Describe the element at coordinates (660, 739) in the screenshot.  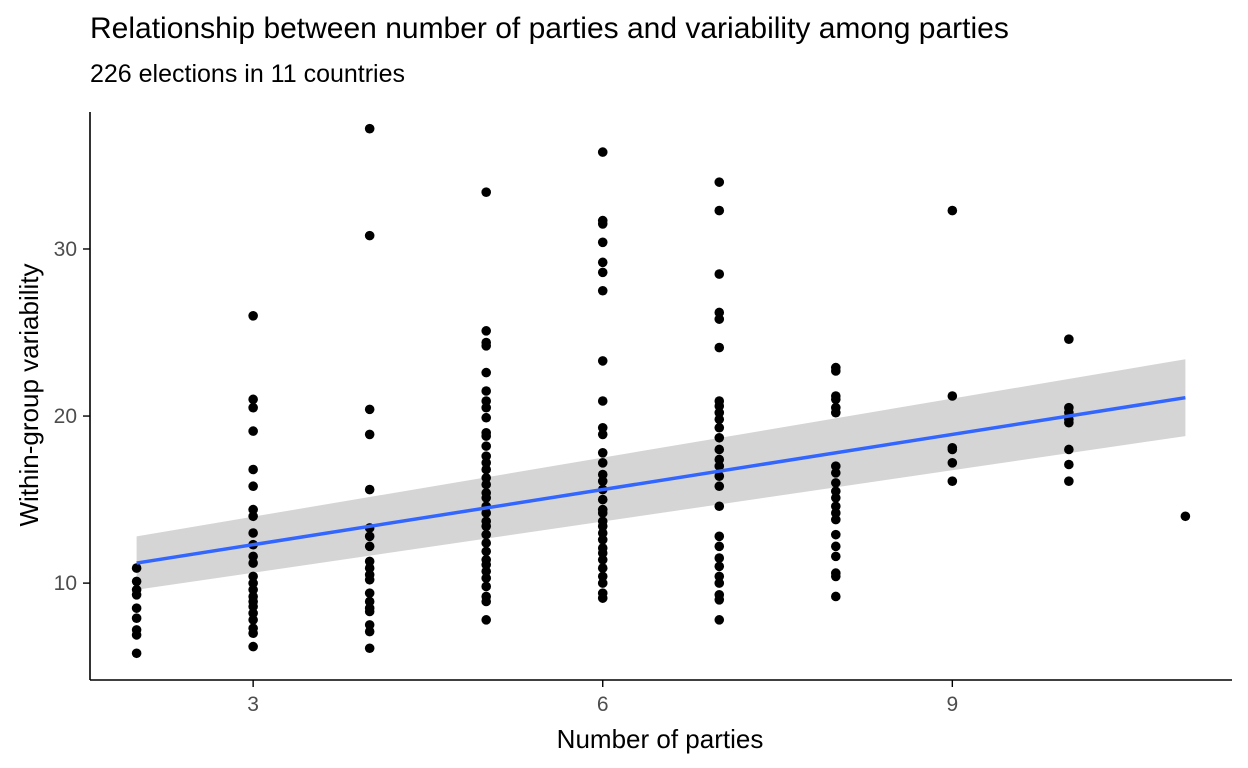
I see `x-axis-label: Number of parties` at that location.